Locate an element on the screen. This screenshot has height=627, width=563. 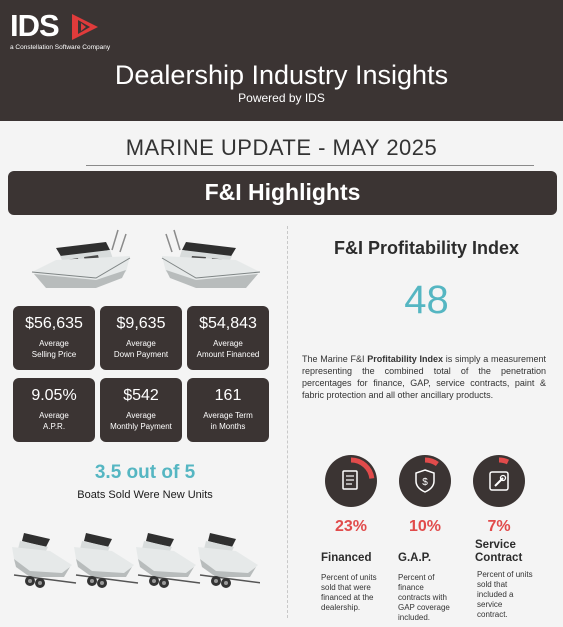
gap-title: G.A.P. is located at coordinates (415, 558).